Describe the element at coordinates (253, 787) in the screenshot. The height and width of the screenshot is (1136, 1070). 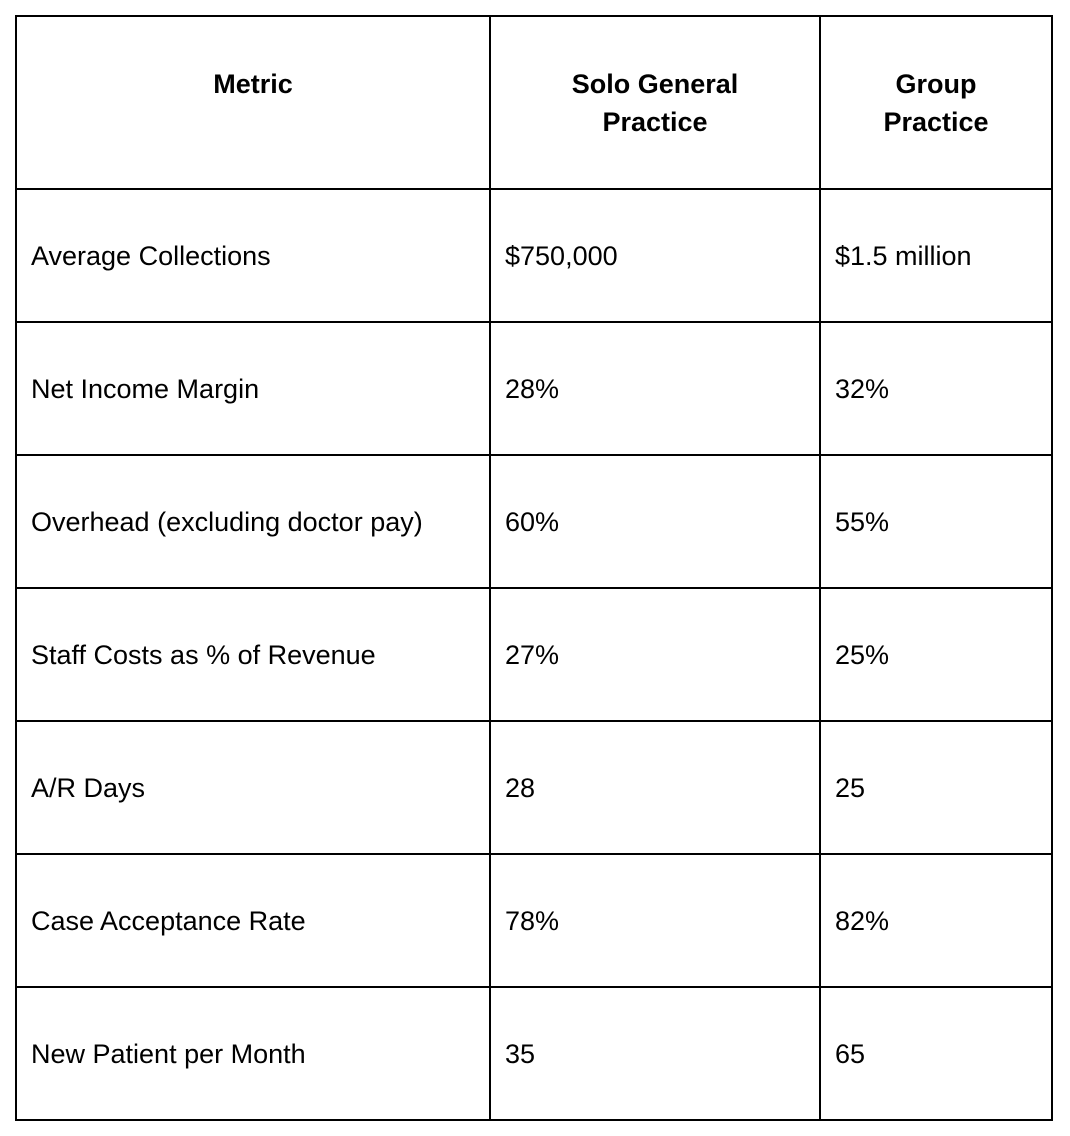
I see `metric-cell: A/R Days` at that location.